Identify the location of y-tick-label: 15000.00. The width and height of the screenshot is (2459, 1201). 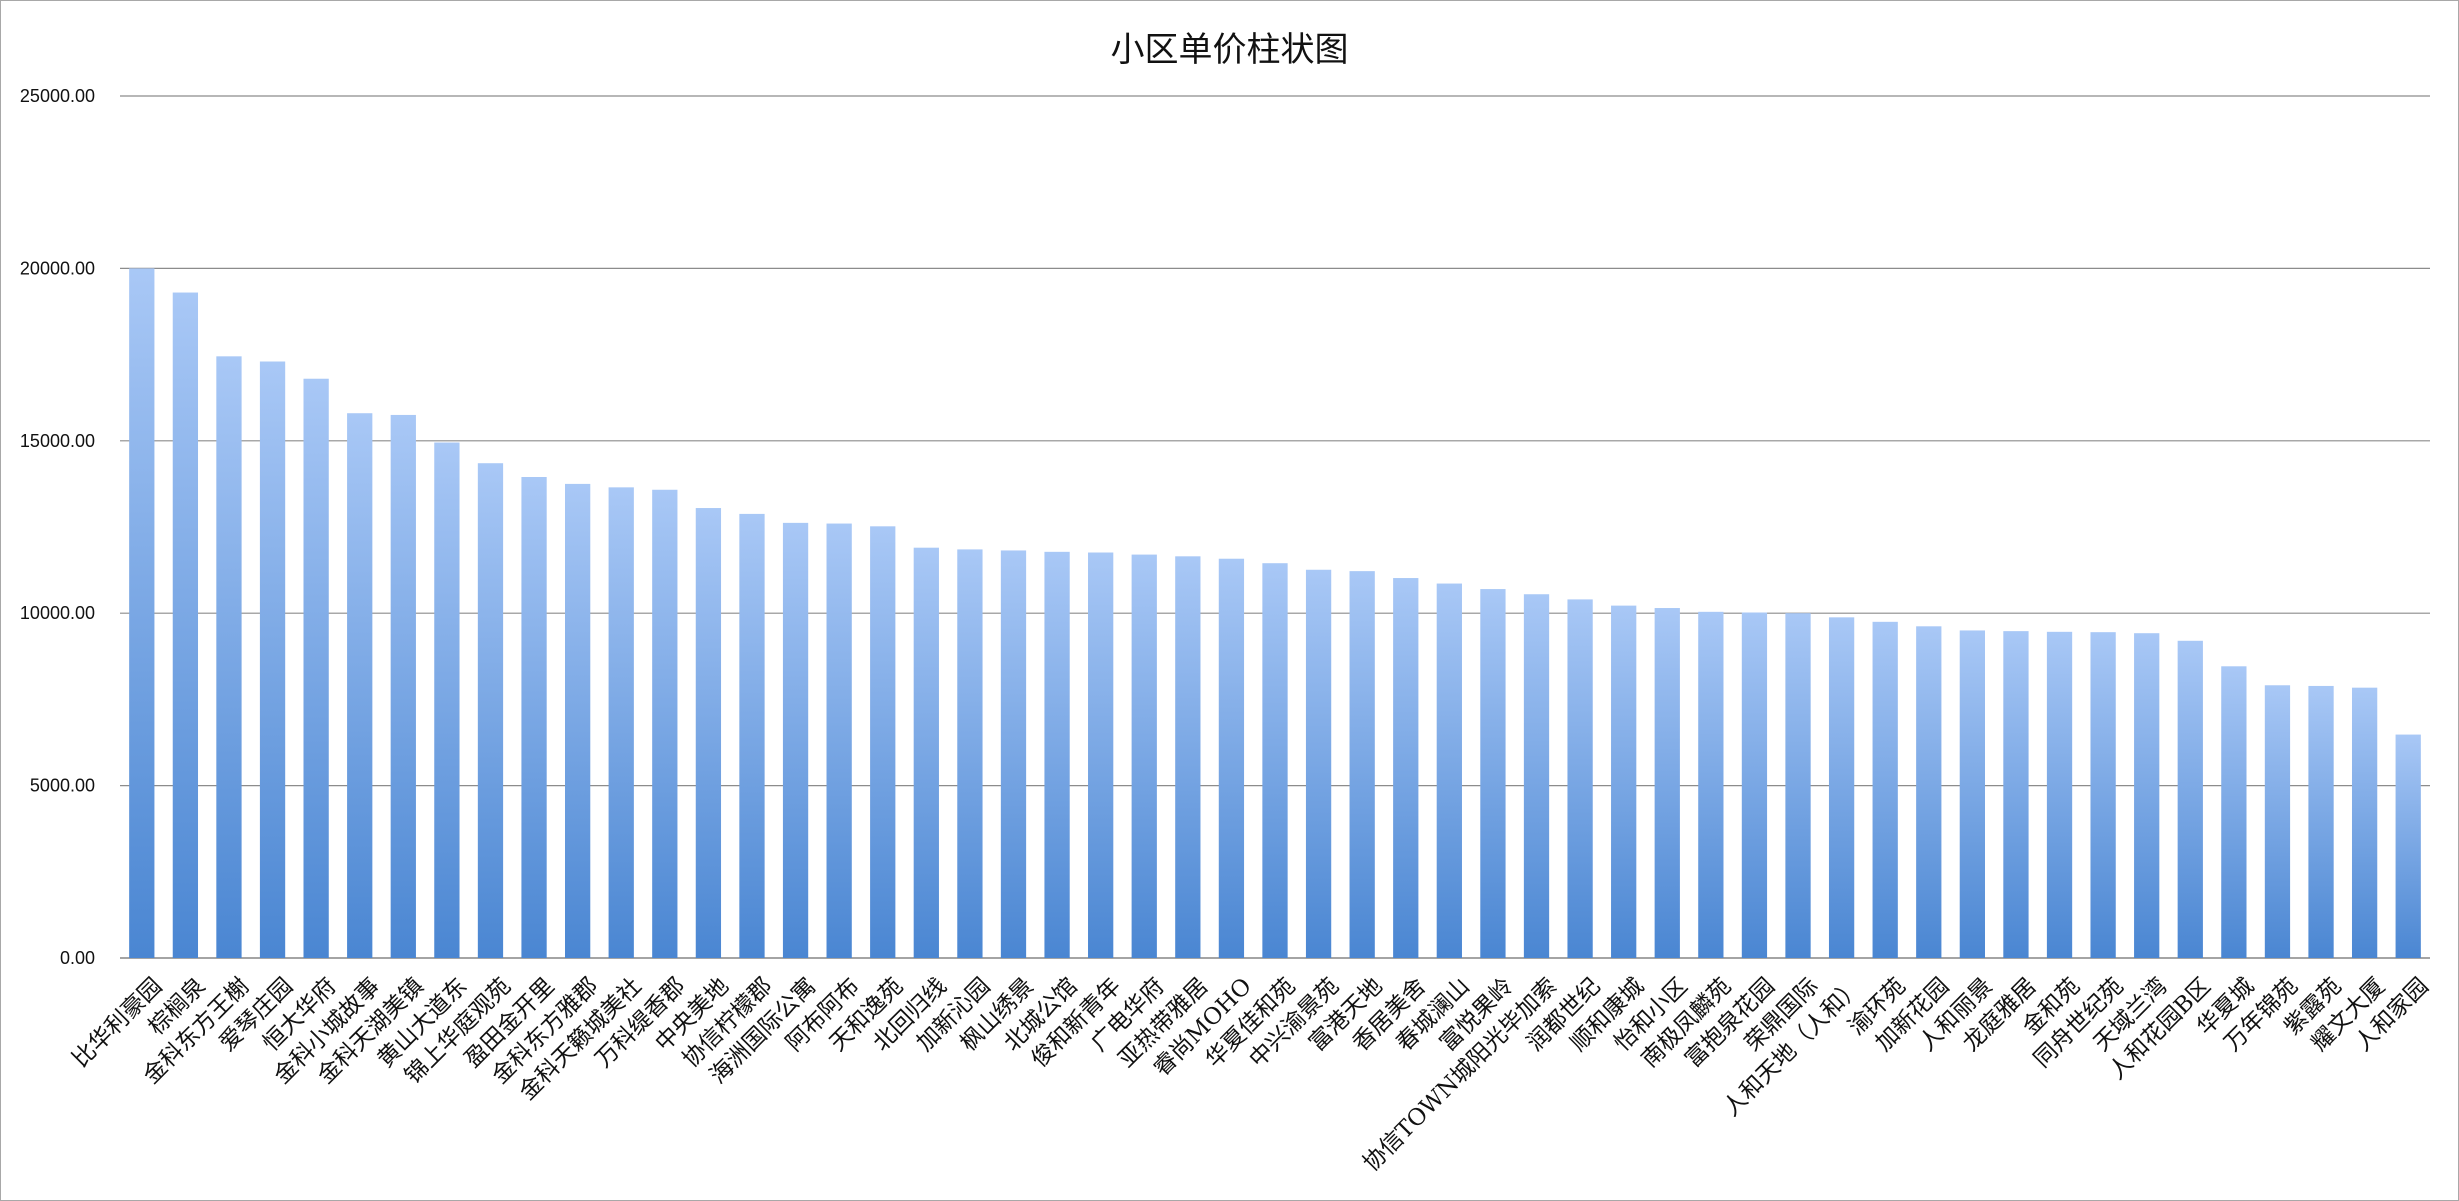
(57, 441).